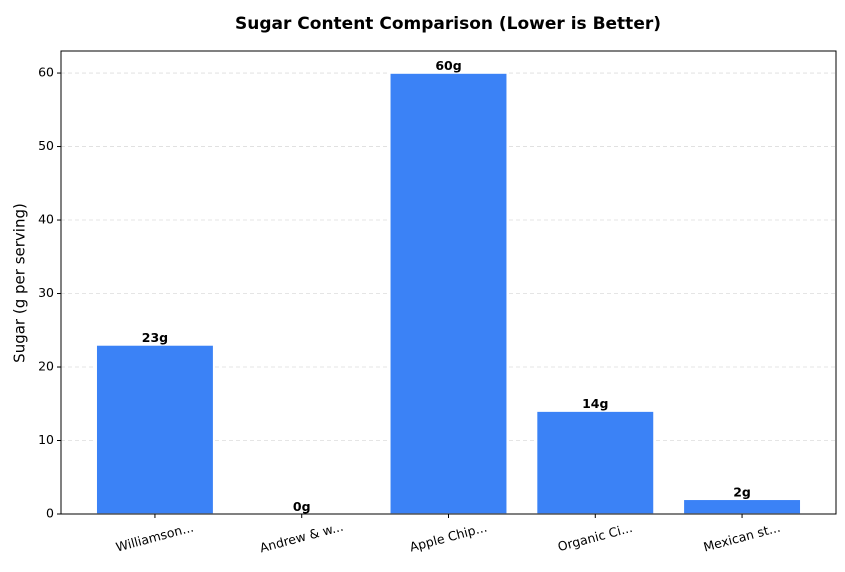 The image size is (845, 572). What do you see at coordinates (595, 403) in the screenshot?
I see `value-label: 14g` at bounding box center [595, 403].